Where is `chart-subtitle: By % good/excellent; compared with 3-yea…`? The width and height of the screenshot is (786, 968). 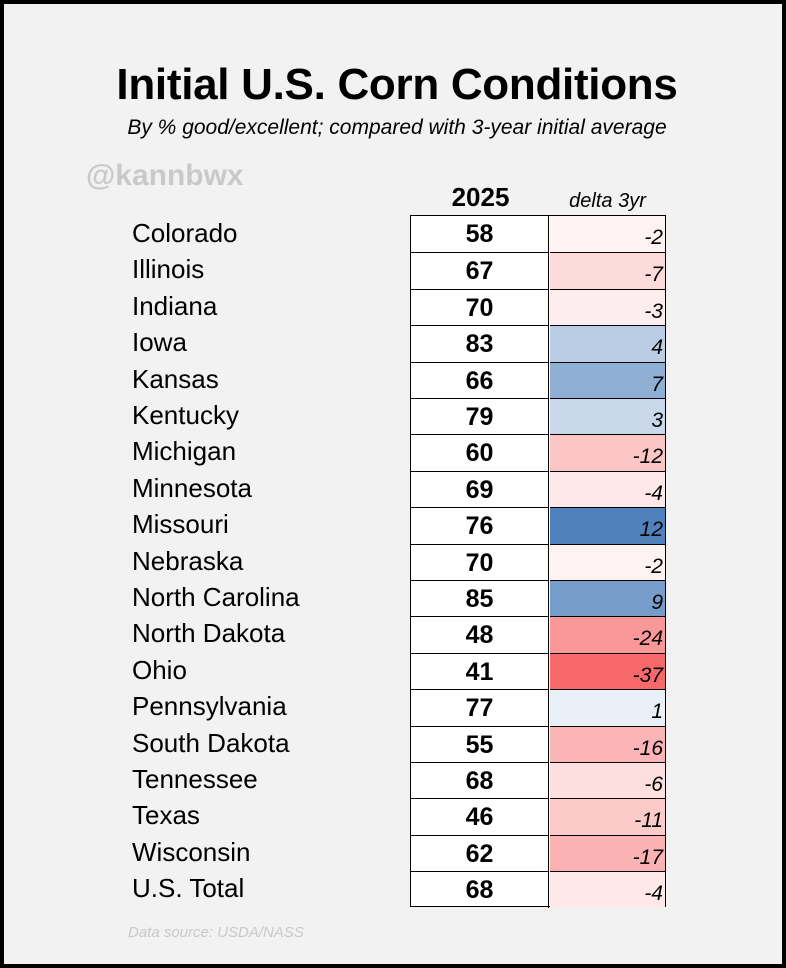
chart-subtitle: By % good/excellent; compared with 3-yea… is located at coordinates (397, 127).